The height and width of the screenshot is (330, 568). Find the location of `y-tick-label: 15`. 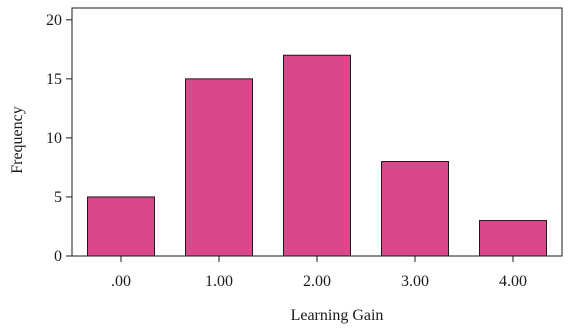

y-tick-label: 15 is located at coordinates (54, 79).